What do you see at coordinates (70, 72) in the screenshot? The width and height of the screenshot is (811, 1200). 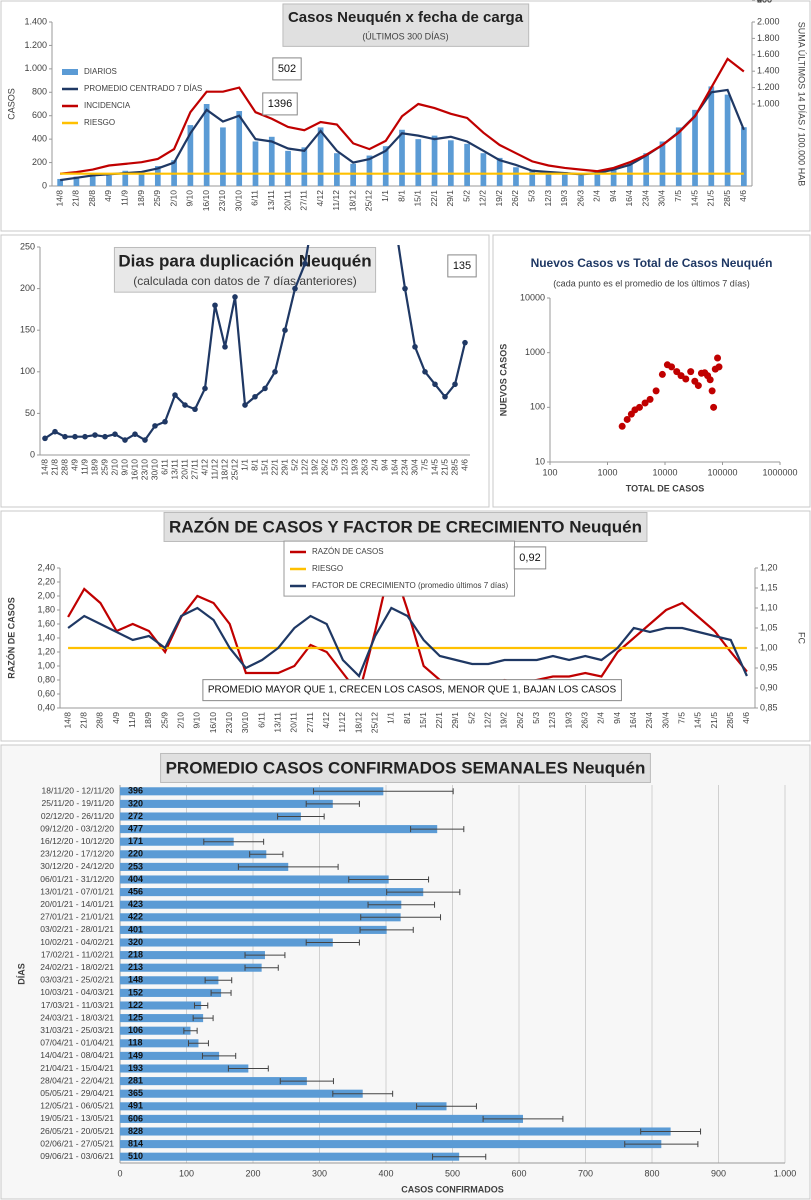 I see `legend-swatch` at bounding box center [70, 72].